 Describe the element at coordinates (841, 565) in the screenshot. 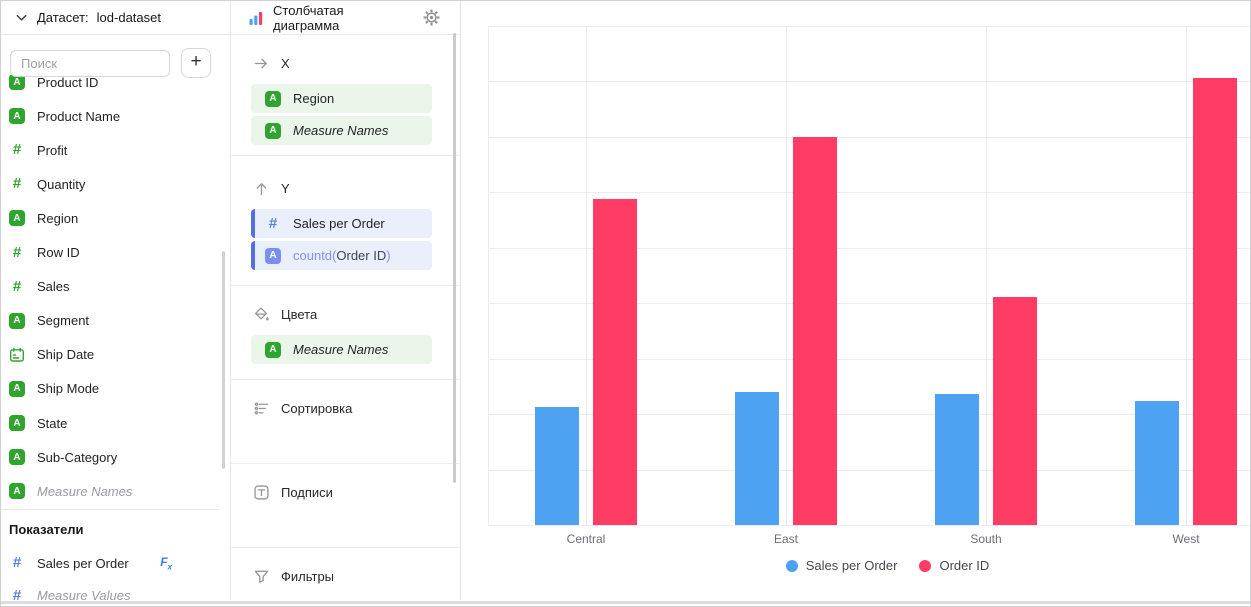

I see `legend-item-sales-per-order: Sales per Order` at that location.